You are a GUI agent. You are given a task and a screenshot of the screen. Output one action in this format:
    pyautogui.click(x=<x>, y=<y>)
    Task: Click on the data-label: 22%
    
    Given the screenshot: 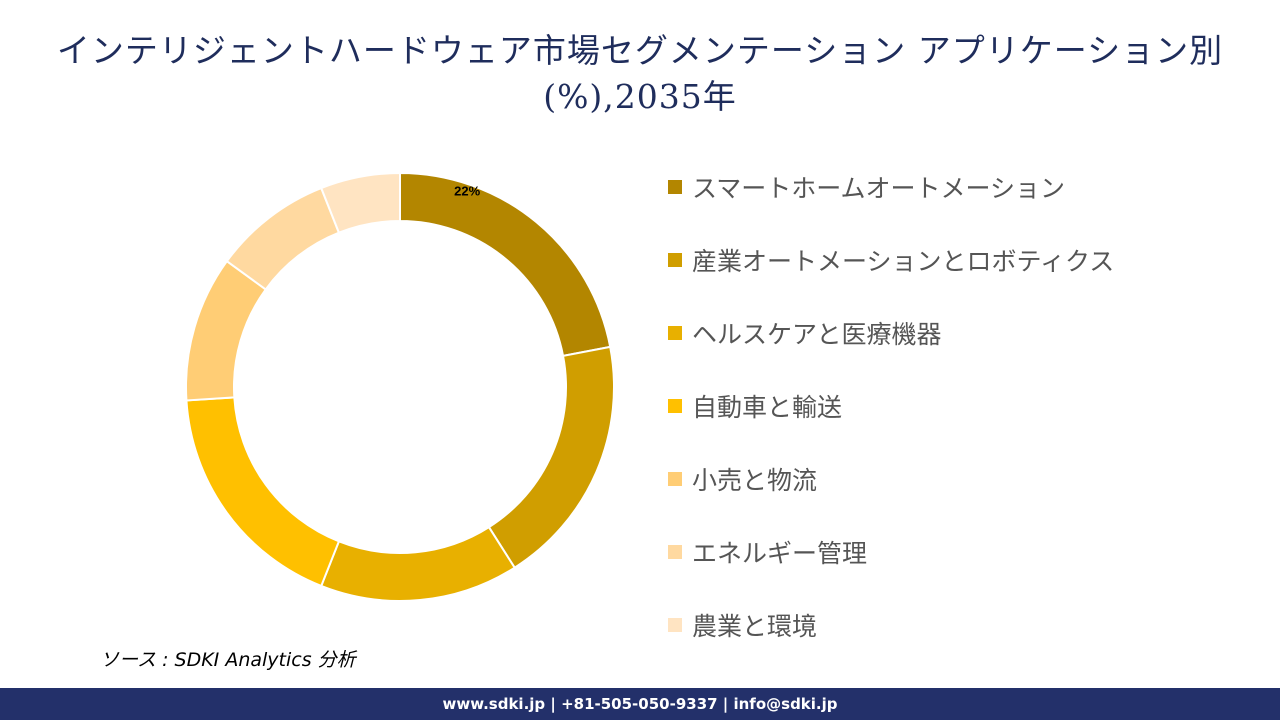 What is the action you would take?
    pyautogui.click(x=467, y=190)
    